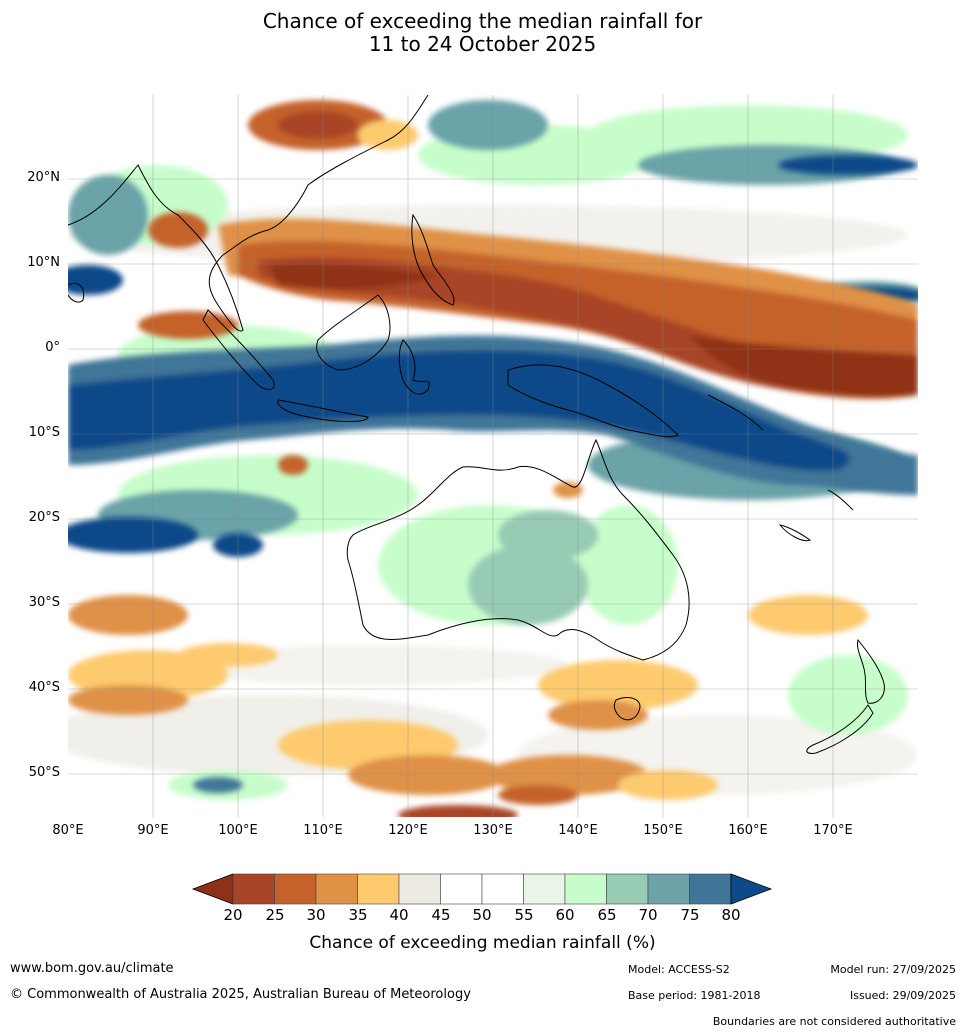 The height and width of the screenshot is (1035, 965). What do you see at coordinates (44, 517) in the screenshot?
I see `lat-label-20s: 20°S` at bounding box center [44, 517].